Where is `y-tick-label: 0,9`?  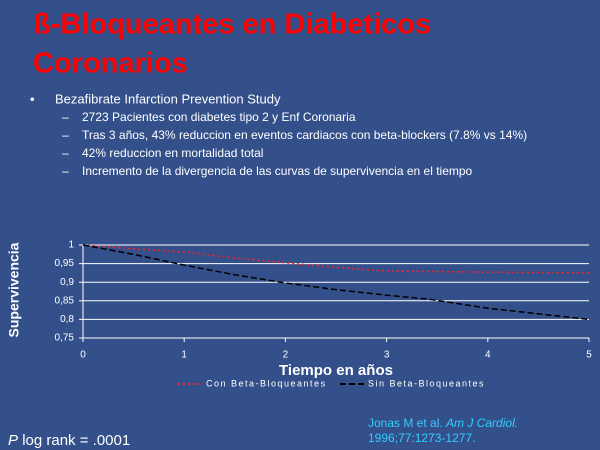
y-tick-label: 0,9 is located at coordinates (67, 282).